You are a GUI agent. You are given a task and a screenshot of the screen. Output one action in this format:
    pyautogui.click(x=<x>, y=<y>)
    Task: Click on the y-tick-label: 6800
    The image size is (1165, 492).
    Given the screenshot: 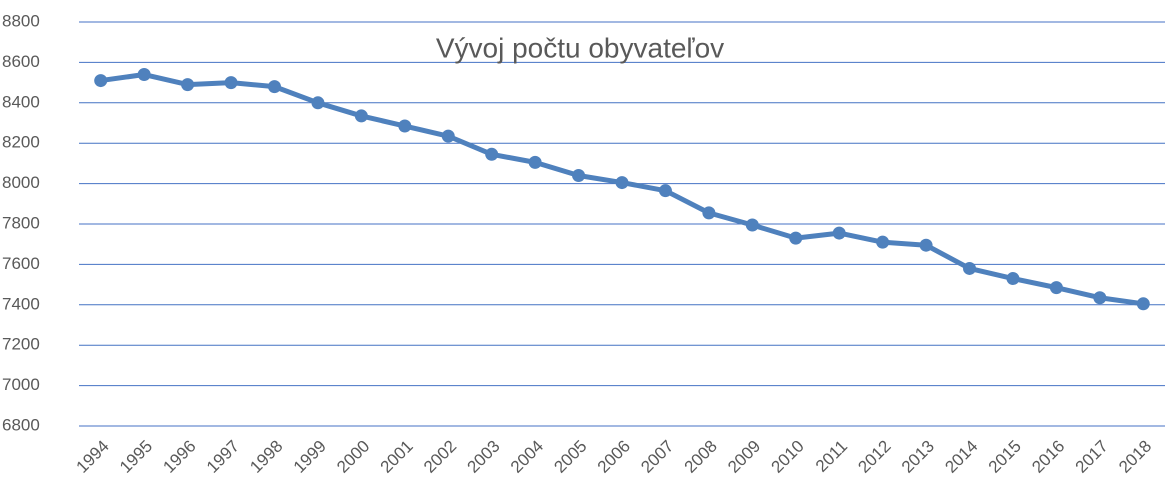 What is the action you would take?
    pyautogui.click(x=21, y=424)
    